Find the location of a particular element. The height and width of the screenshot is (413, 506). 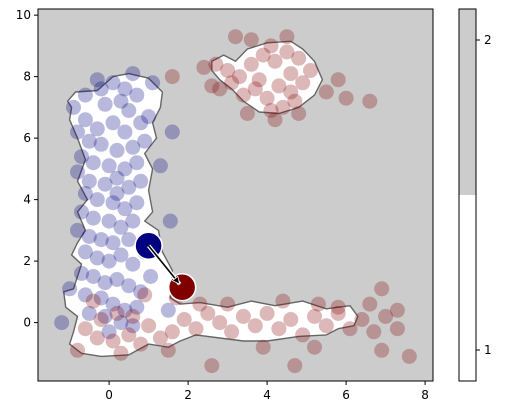

colorbar-frame is located at coordinates (467, 195).